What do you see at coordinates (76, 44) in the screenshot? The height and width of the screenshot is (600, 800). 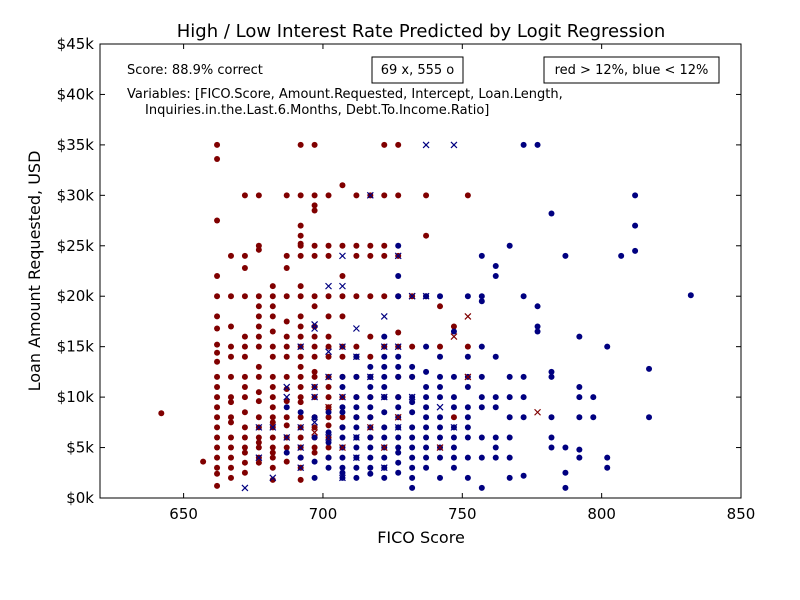 I see `y-tick-label: $45k` at bounding box center [76, 44].